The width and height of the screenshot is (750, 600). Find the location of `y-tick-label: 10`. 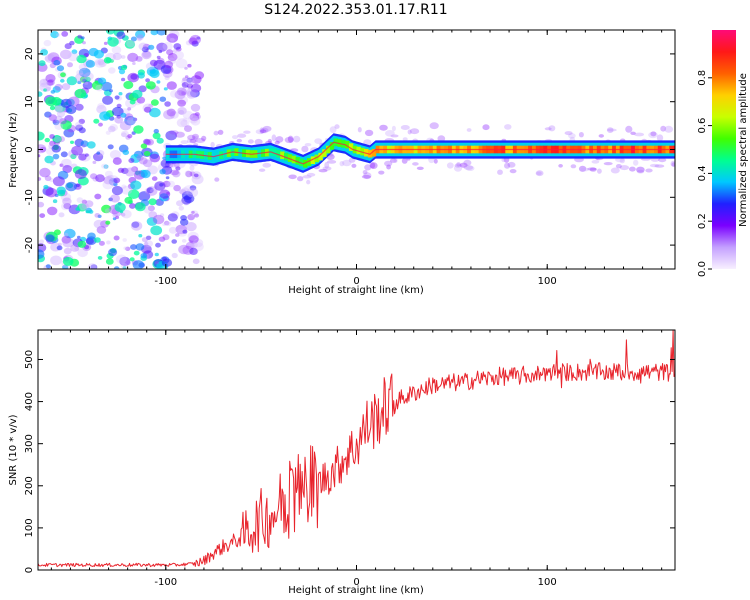

y-tick-label: 10 is located at coordinates (29, 101).